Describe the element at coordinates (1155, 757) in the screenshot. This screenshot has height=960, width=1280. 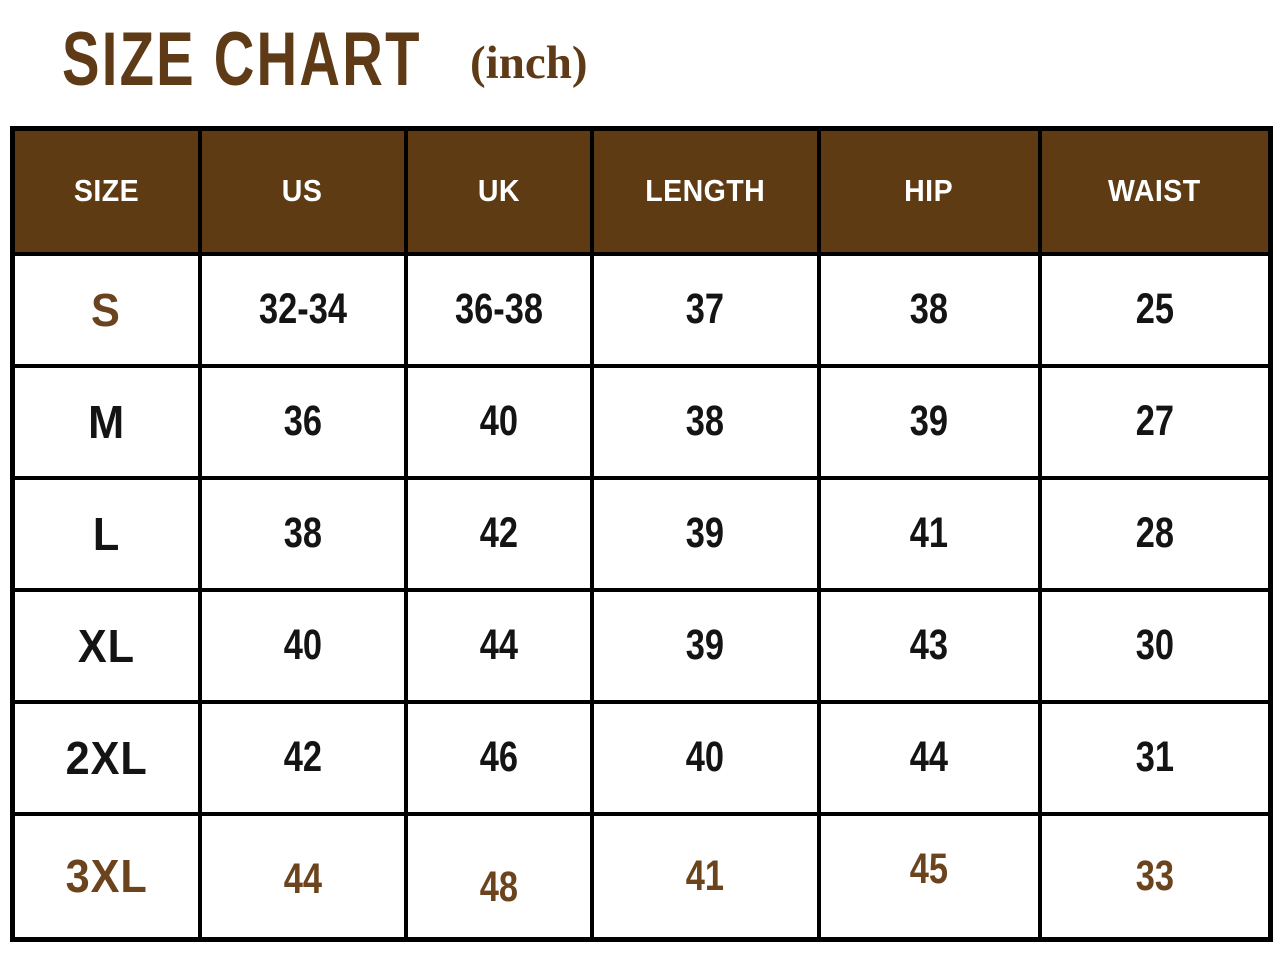
I see `value-cell: 31` at that location.